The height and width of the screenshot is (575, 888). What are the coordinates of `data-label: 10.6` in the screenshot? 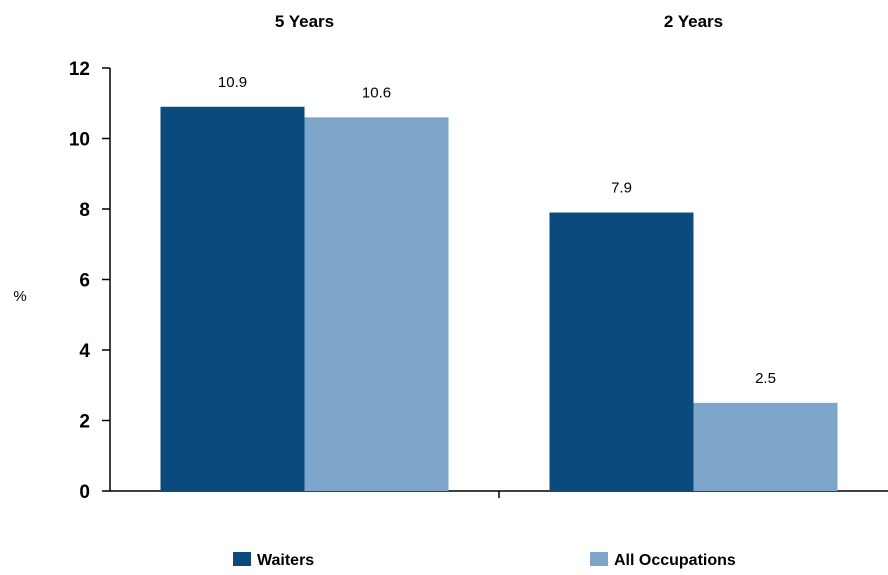 It's located at (376, 92).